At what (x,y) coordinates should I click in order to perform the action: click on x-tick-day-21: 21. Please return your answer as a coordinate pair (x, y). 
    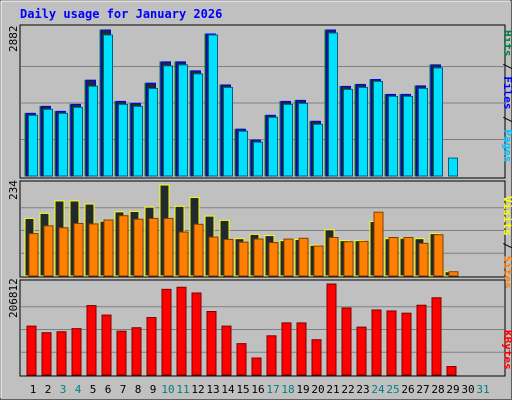
    Looking at the image, I should click on (332, 389).